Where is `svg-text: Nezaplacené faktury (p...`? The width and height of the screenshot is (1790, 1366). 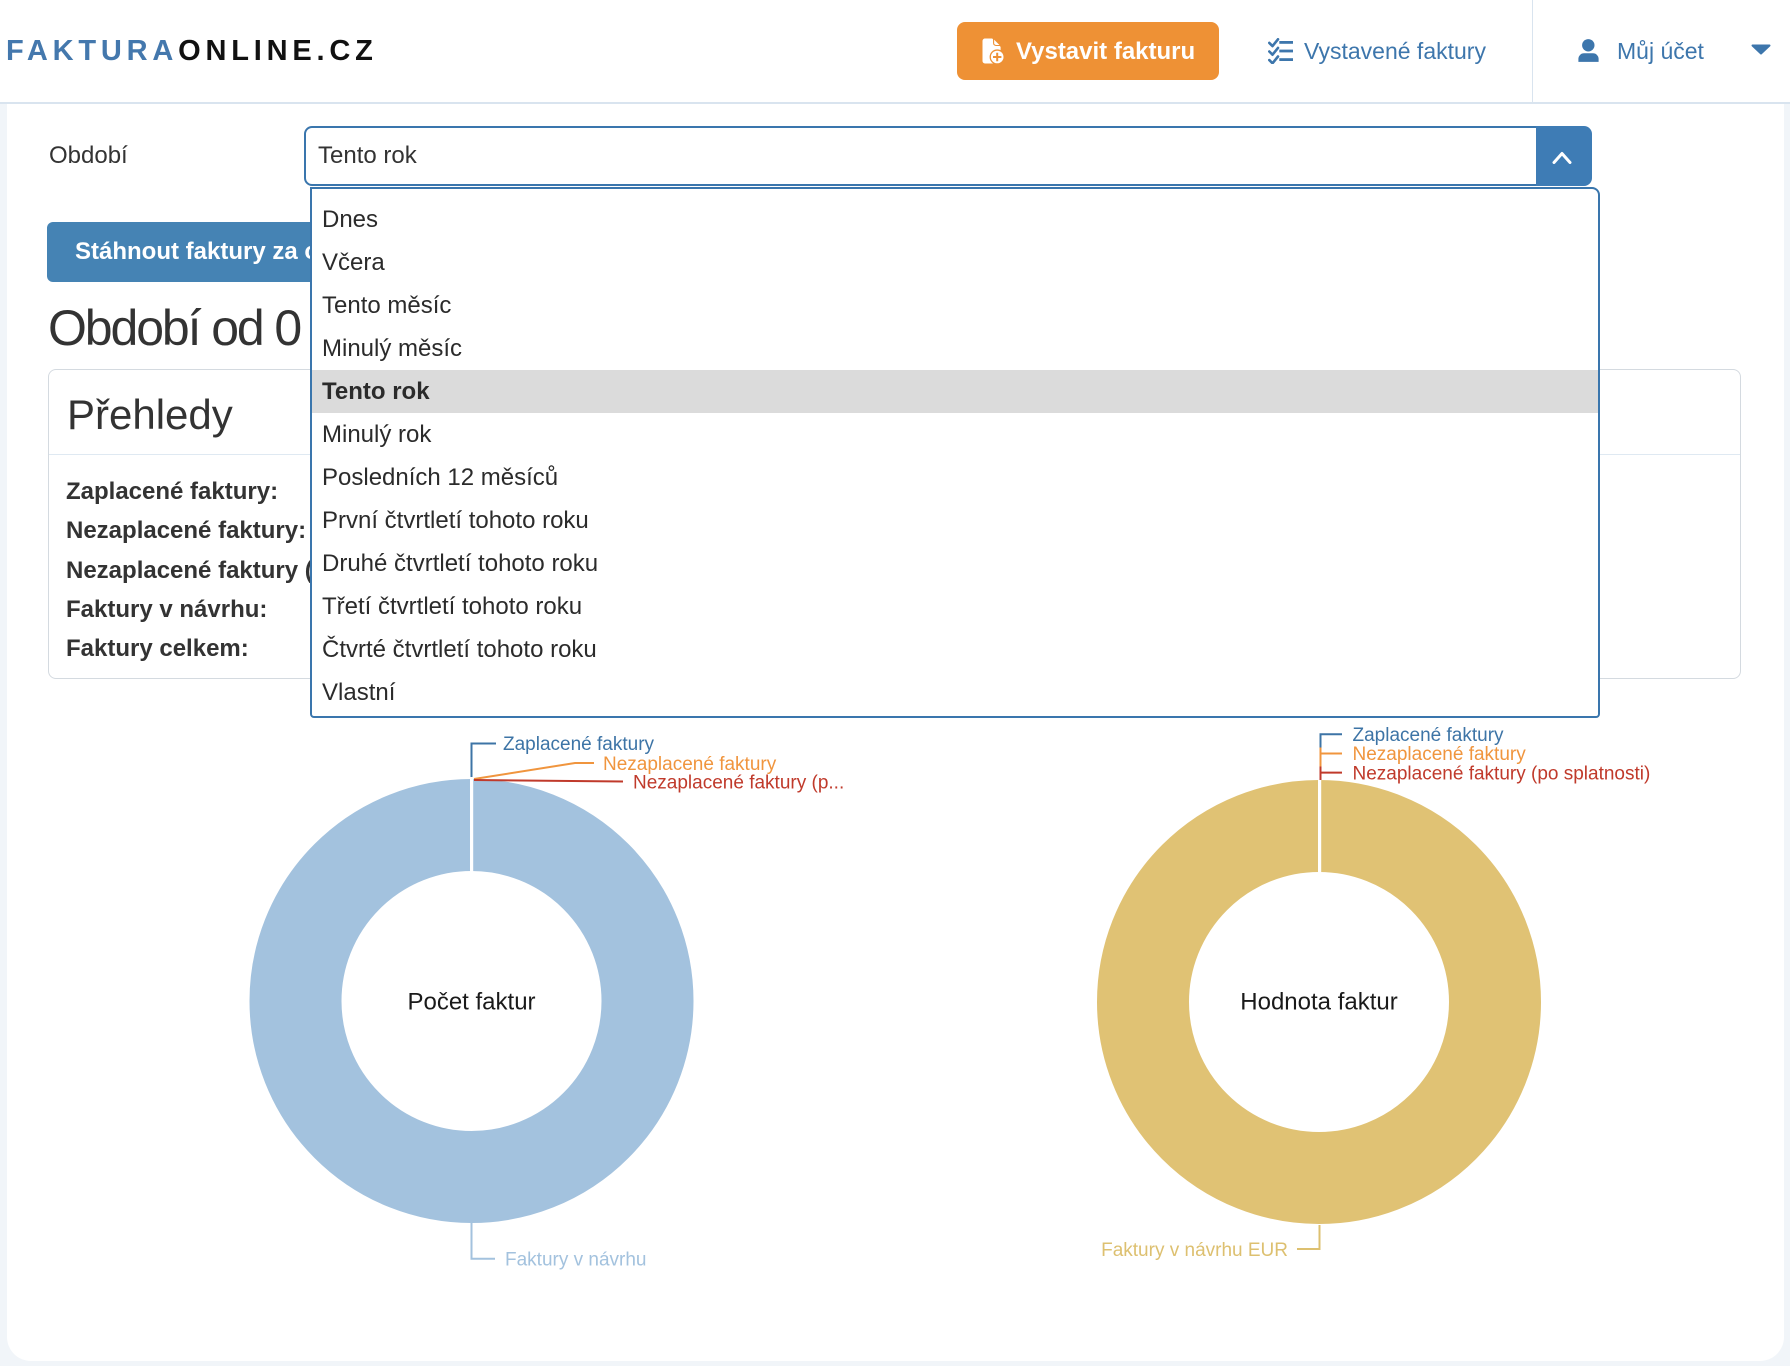
svg-text: Nezaplacené faktury (p... is located at coordinates (738, 783).